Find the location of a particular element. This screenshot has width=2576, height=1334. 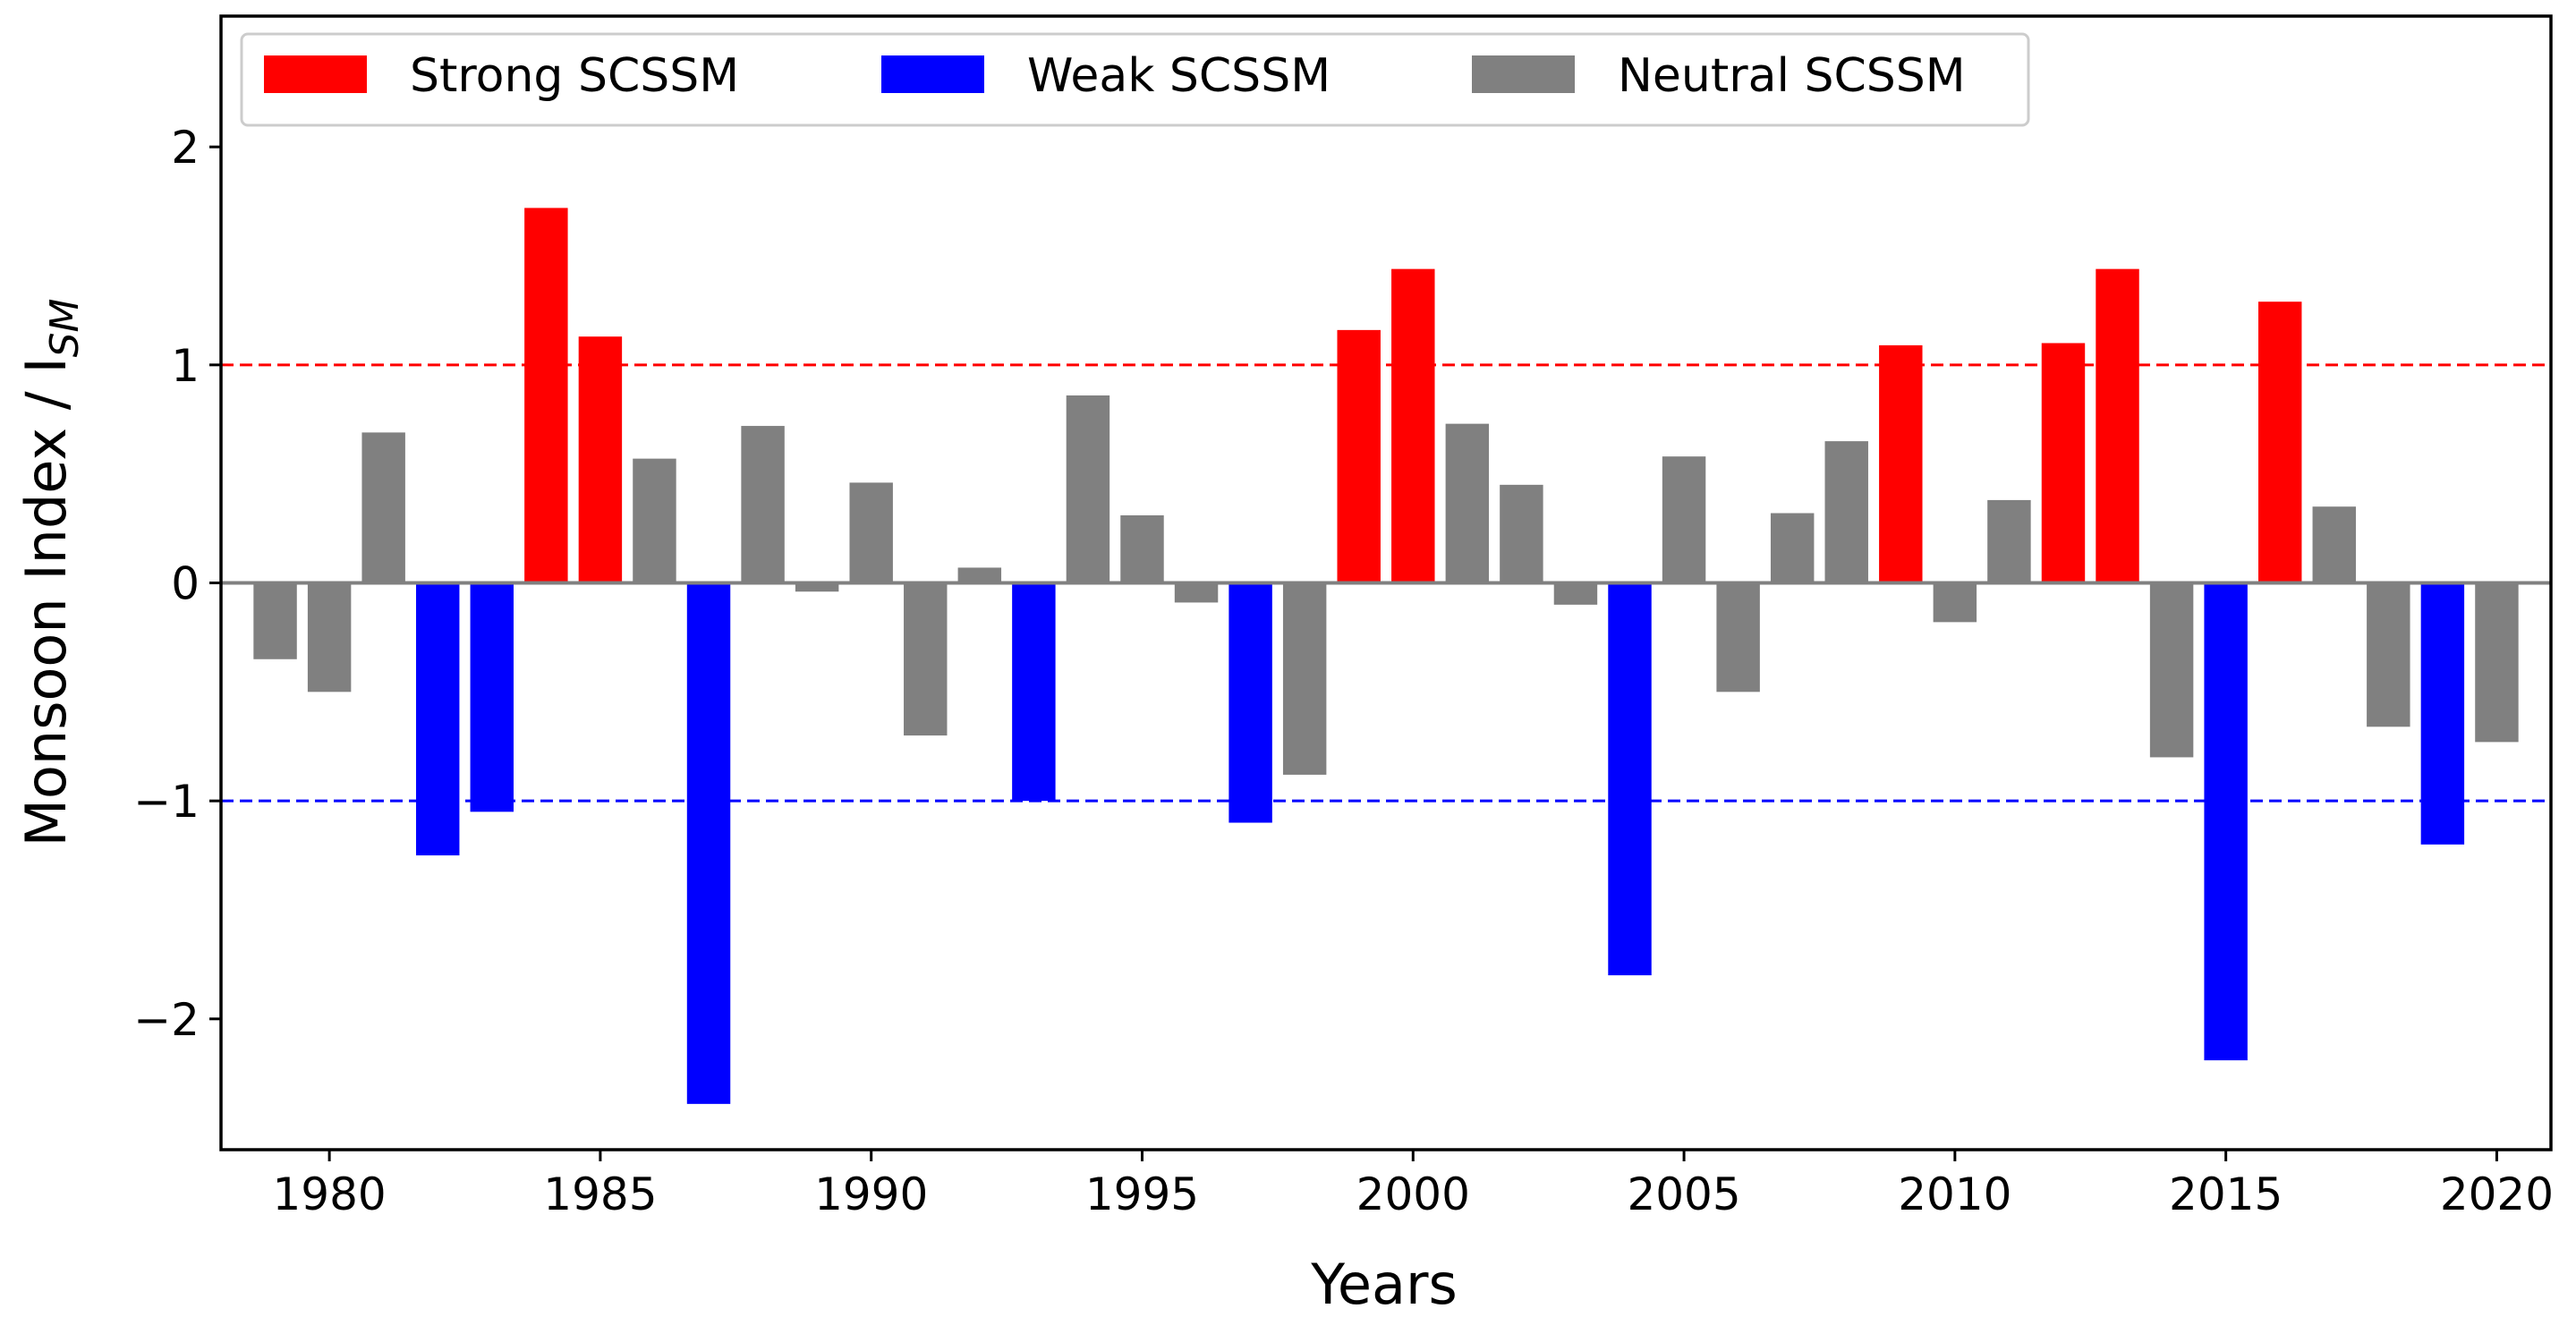

y-tick-label: 2 is located at coordinates (185, 148).